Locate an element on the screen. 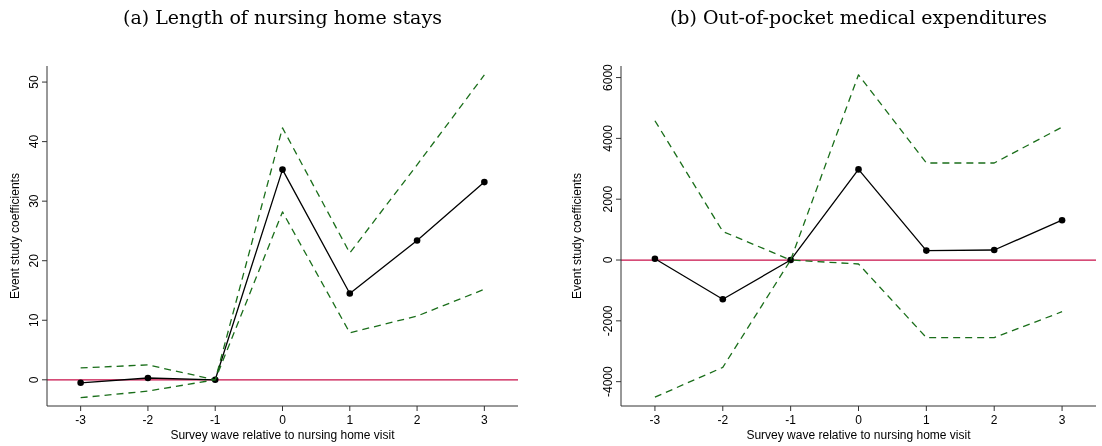 Image resolution: width=1102 pixels, height=446 pixels. y-tick-label: 30 is located at coordinates (34, 201).